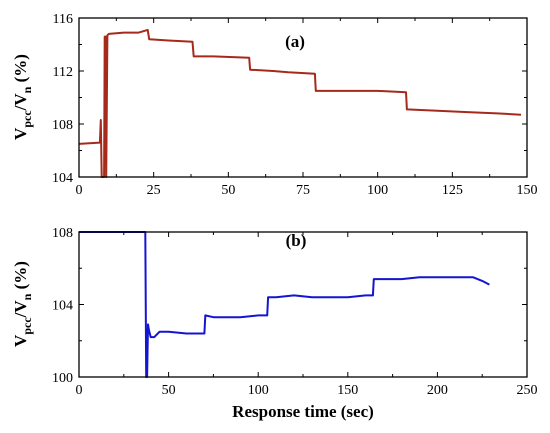 This screenshot has height=433, width=550. Describe the element at coordinates (295, 41) in the screenshot. I see `panel-label: (a)` at that location.